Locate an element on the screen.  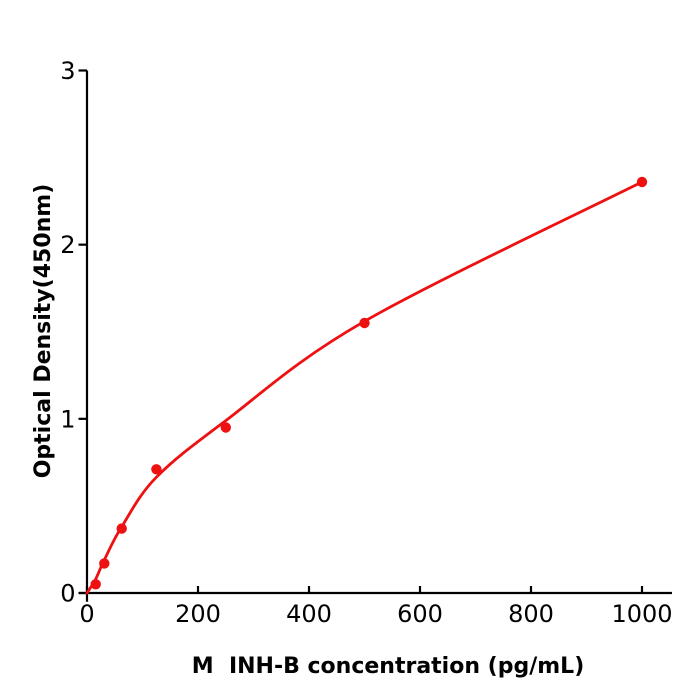
x-tick-label: 200 is located at coordinates (198, 614).